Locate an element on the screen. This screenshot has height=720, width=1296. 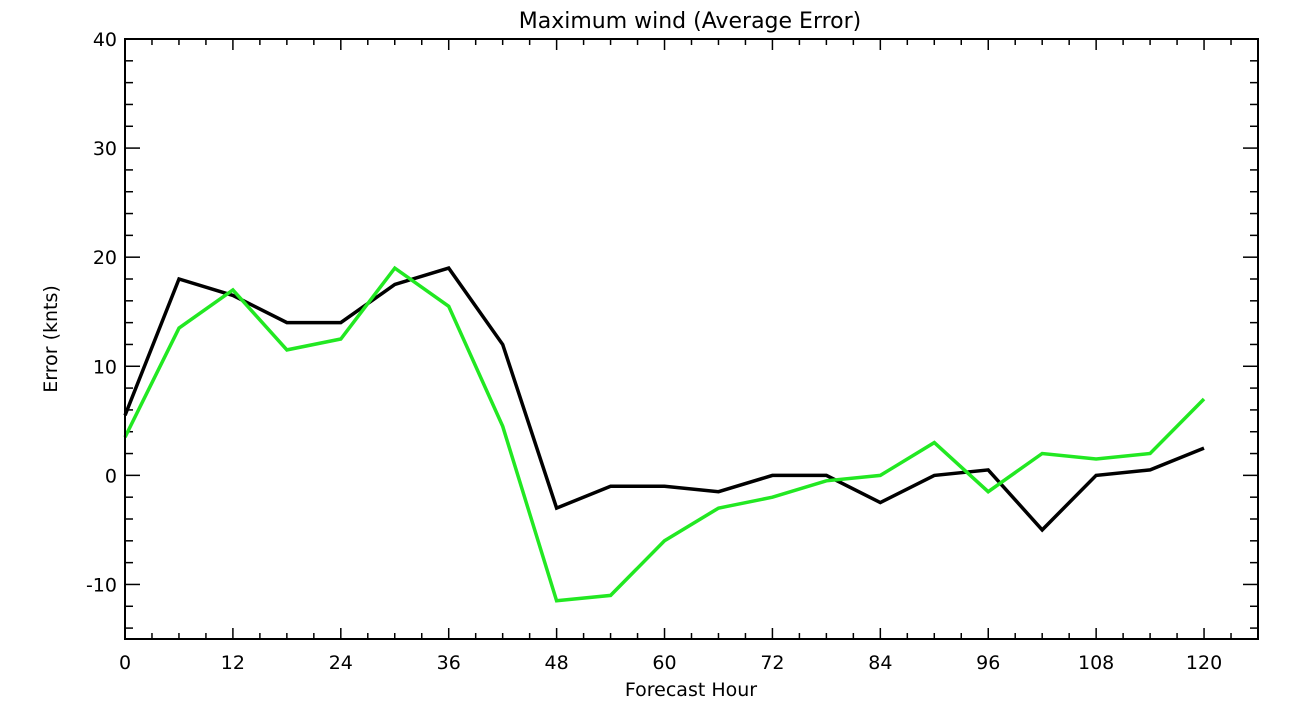
y-tick-label: -10 is located at coordinates (101, 585).